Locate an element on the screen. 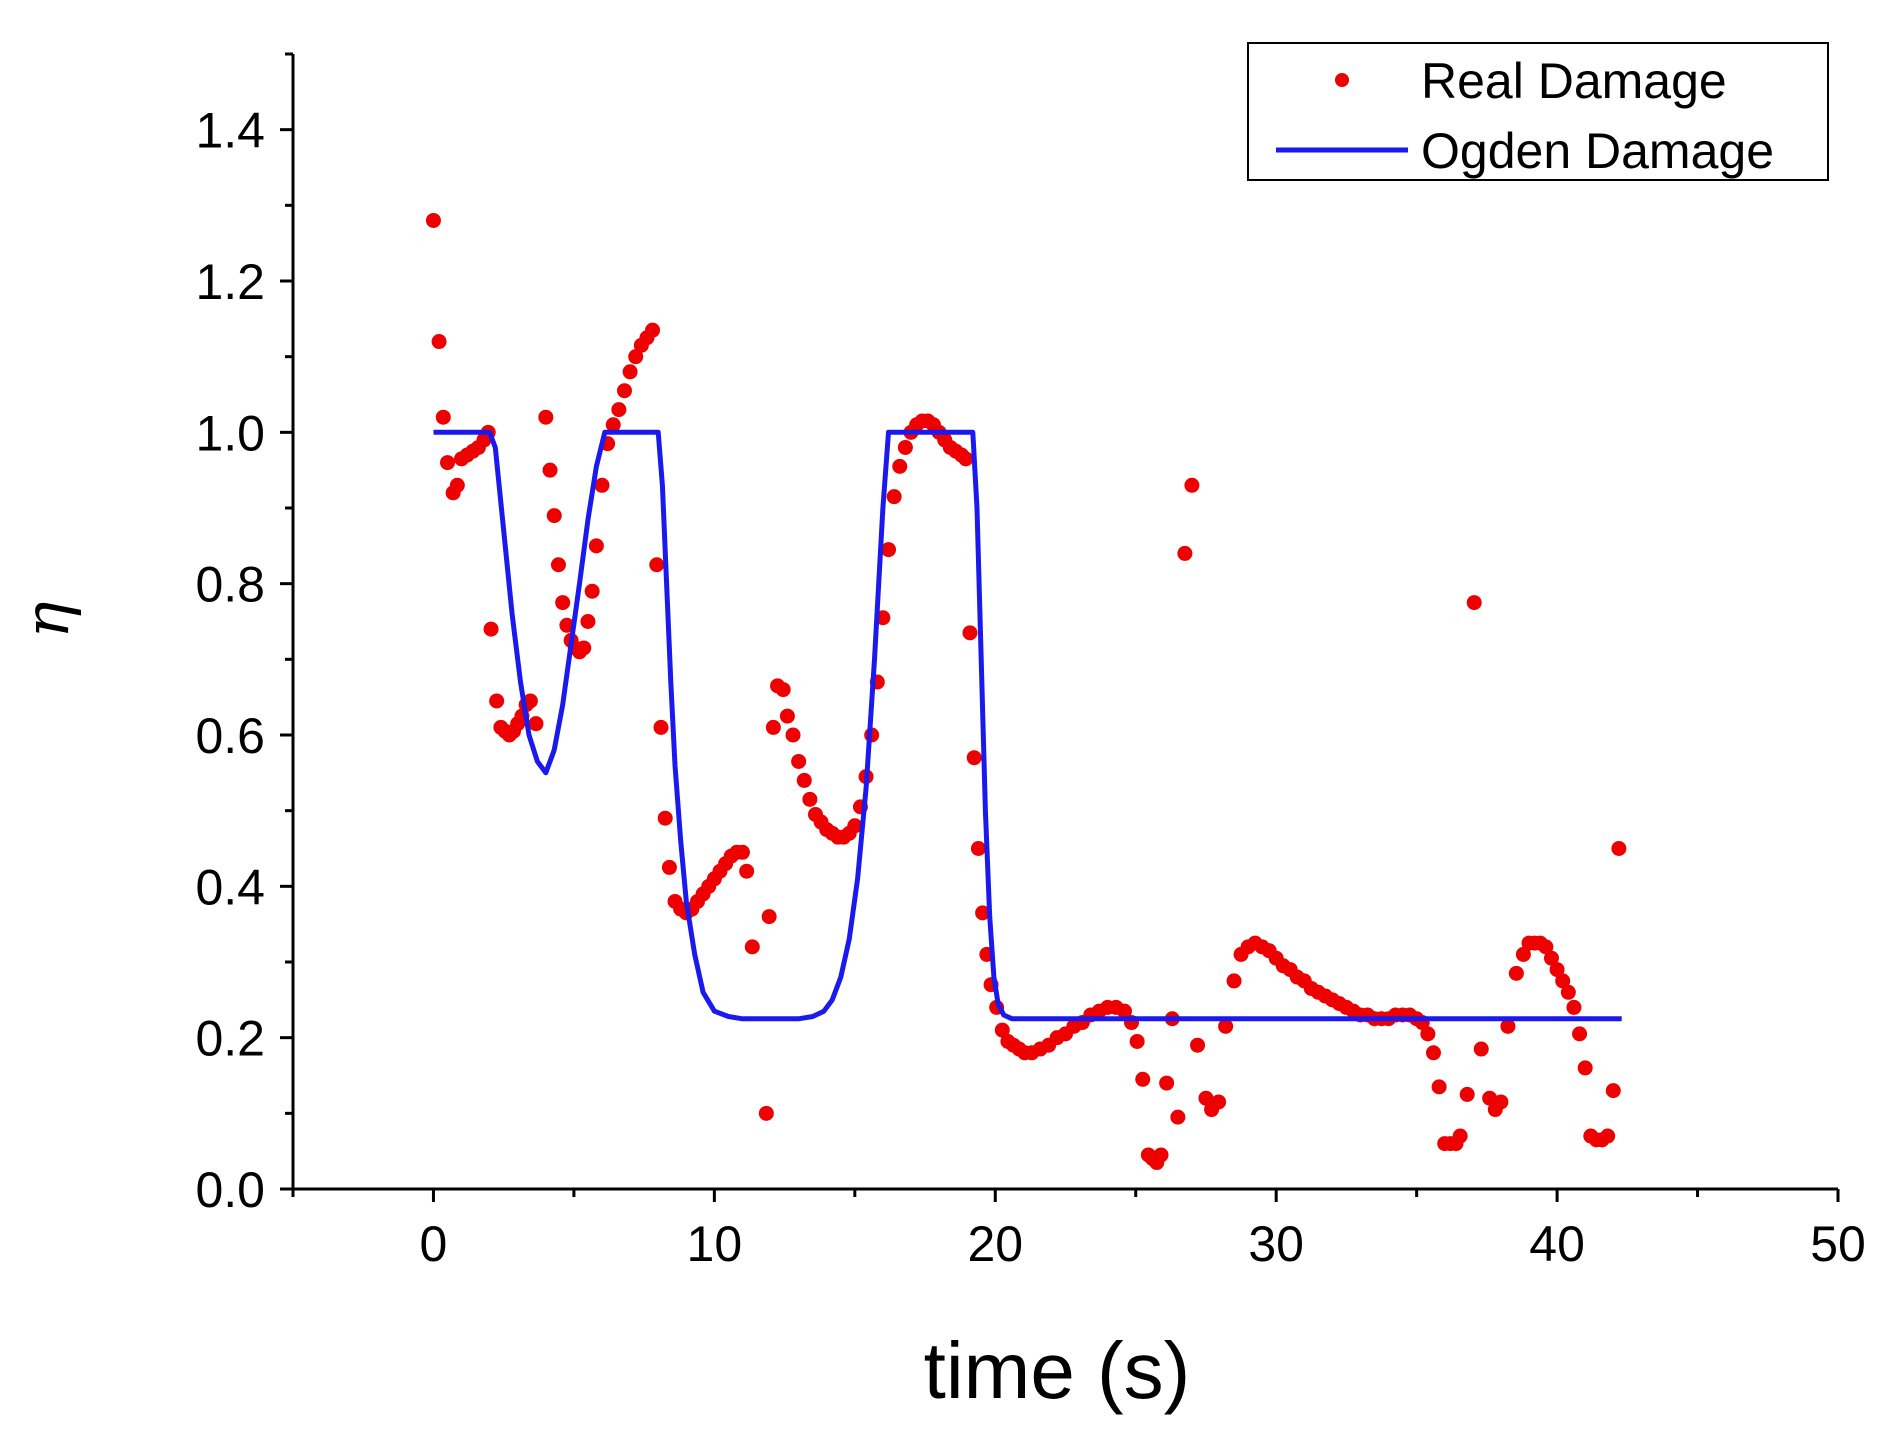  y-tick-label: 0.2 is located at coordinates (230, 1039).